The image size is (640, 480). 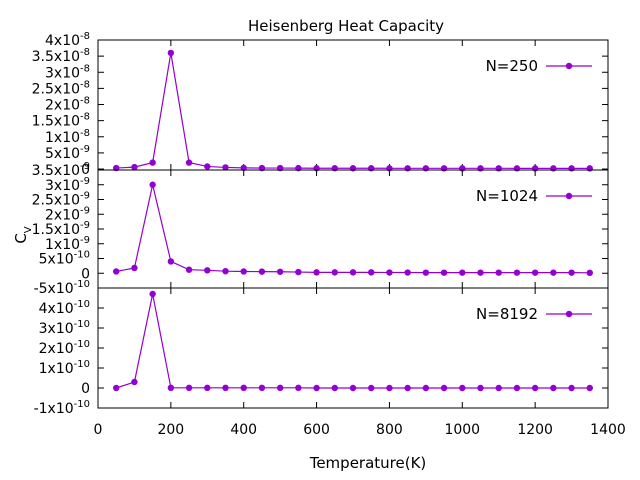 I want to click on y-tick-label: 3x10⁻⁸, so click(x=67, y=72).